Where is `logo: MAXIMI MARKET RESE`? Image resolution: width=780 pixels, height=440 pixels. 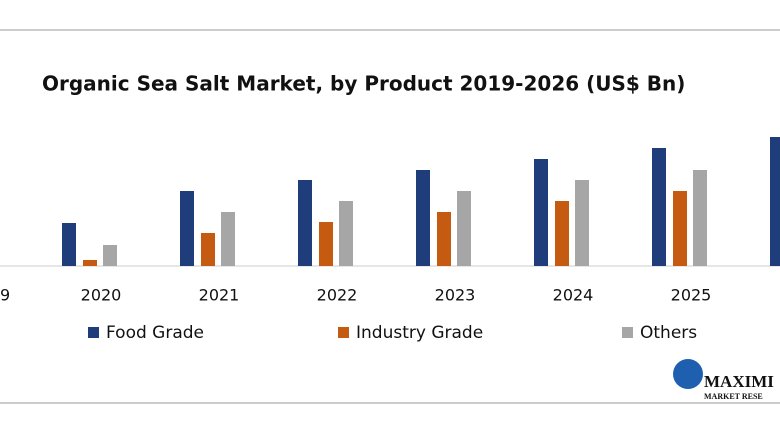
logo: MAXIMI MARKET RESE is located at coordinates (723, 380).